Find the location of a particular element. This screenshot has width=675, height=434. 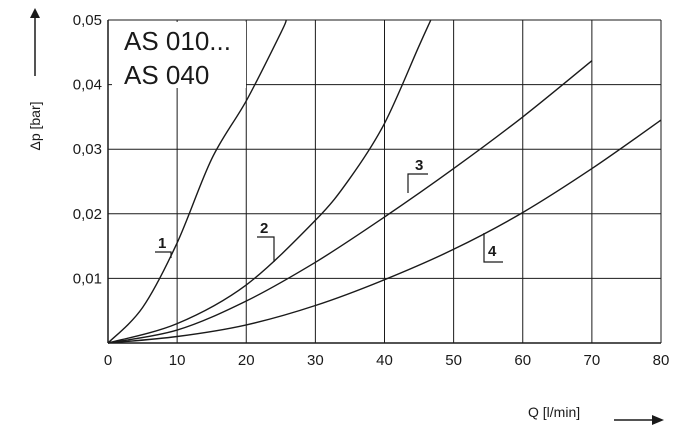

y-axis-label: Δp [bar] is located at coordinates (35, 125).